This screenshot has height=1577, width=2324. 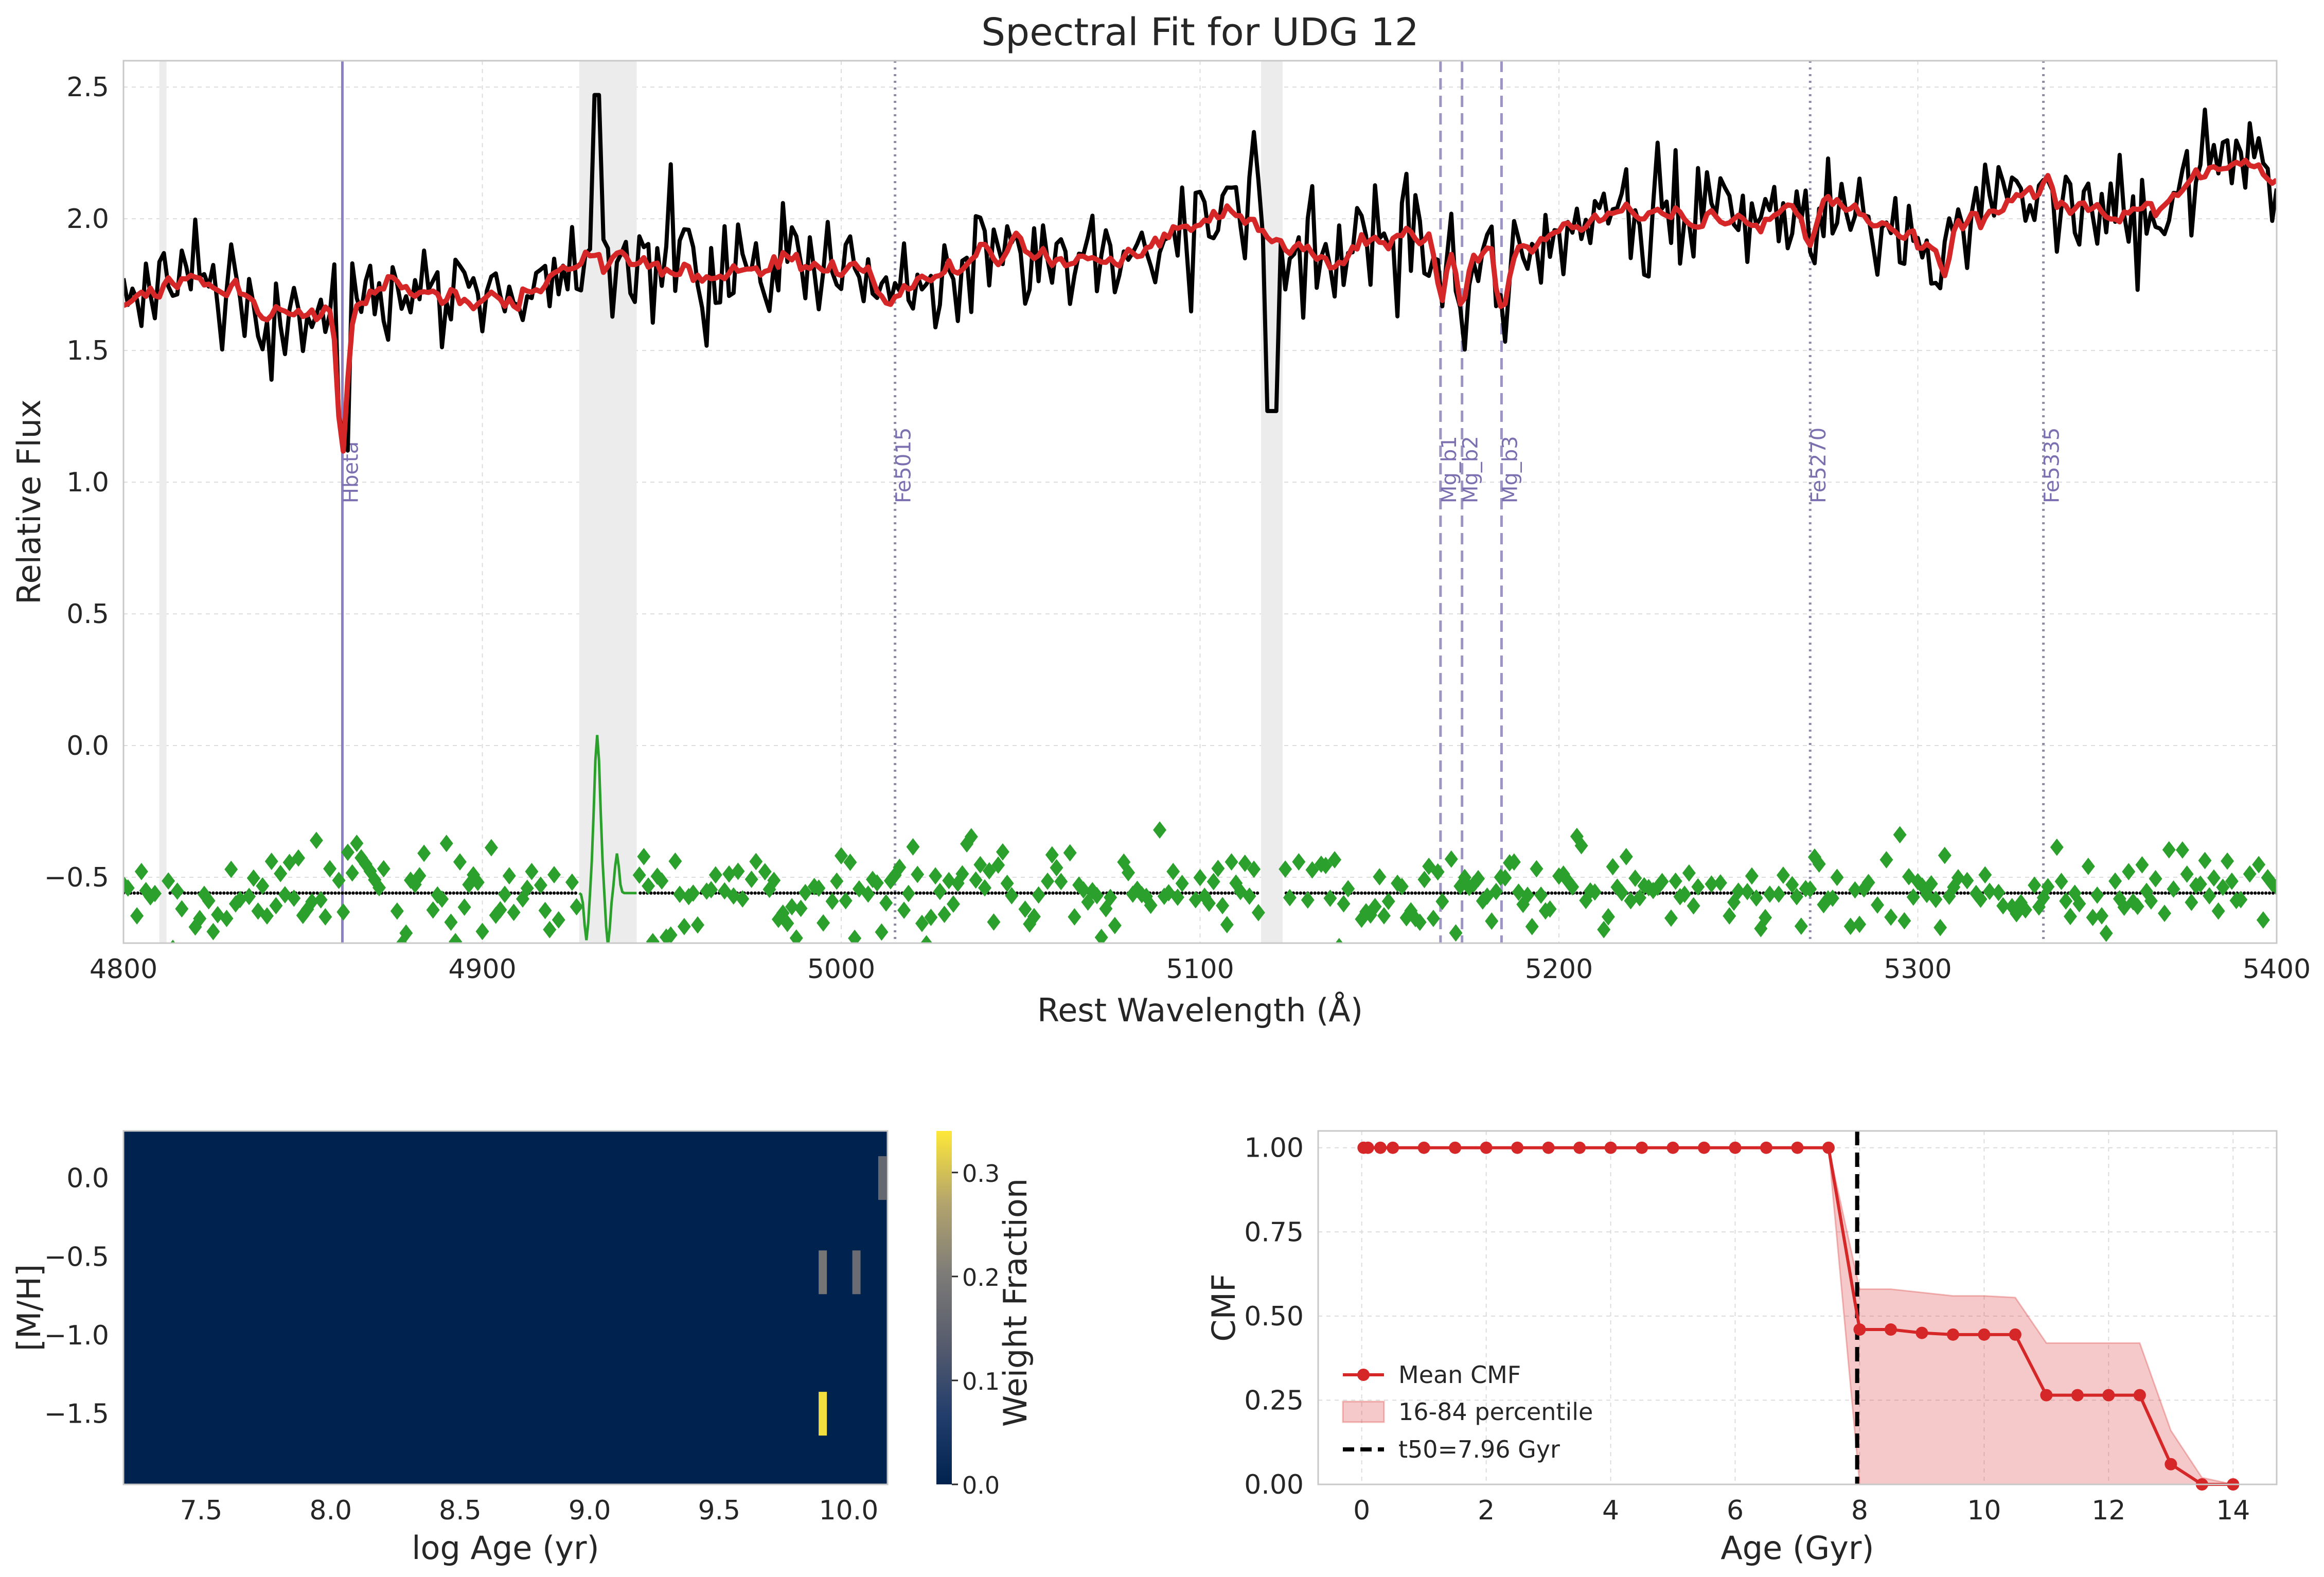 I want to click on cmf-x-tick-label: 0, so click(x=1361, y=1511).